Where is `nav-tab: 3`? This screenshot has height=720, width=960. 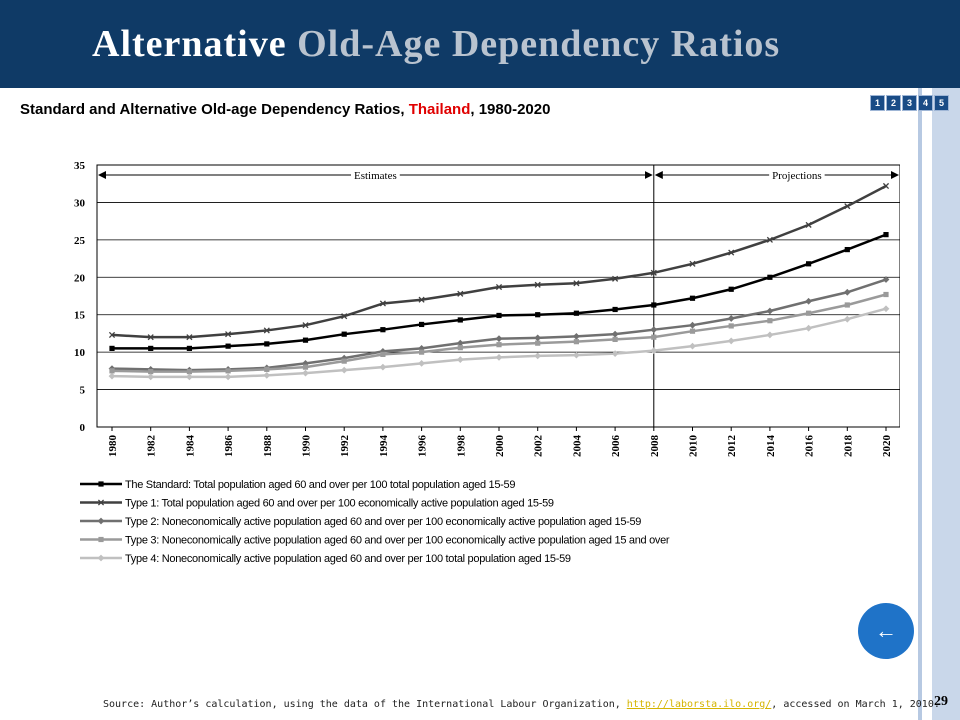 nav-tab: 3 is located at coordinates (909, 103).